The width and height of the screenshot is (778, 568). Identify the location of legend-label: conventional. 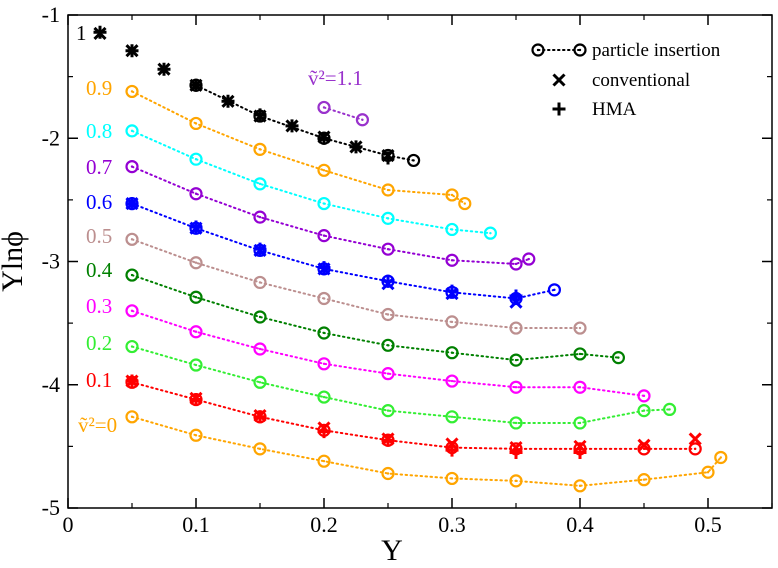
(641, 80).